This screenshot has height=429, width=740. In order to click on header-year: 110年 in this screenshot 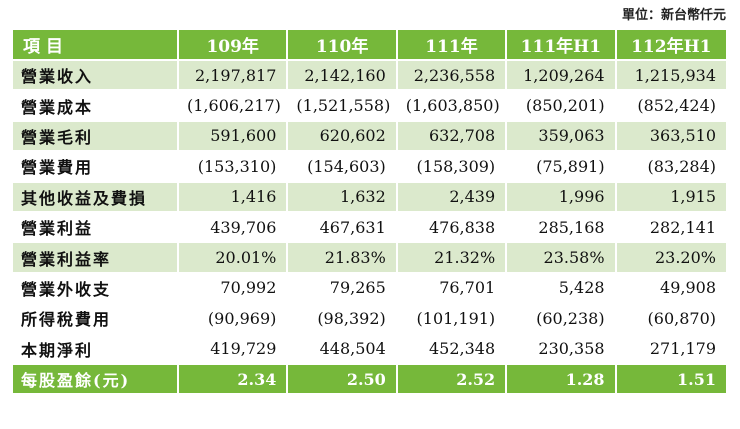, I will do `click(343, 45)`.